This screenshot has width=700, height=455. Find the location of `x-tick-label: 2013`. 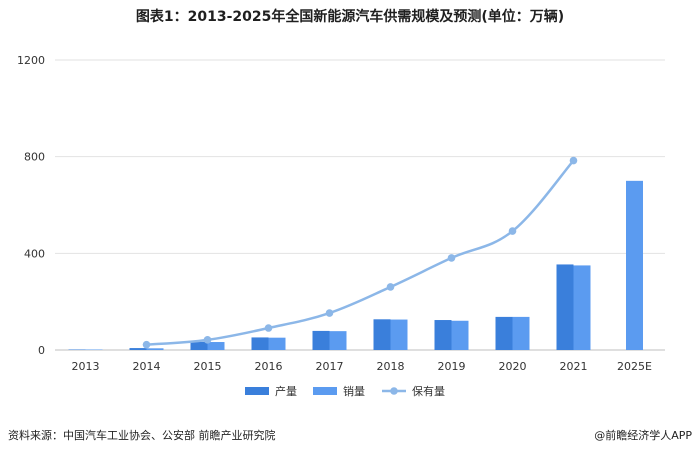

x-tick-label: 2013 is located at coordinates (86, 366).